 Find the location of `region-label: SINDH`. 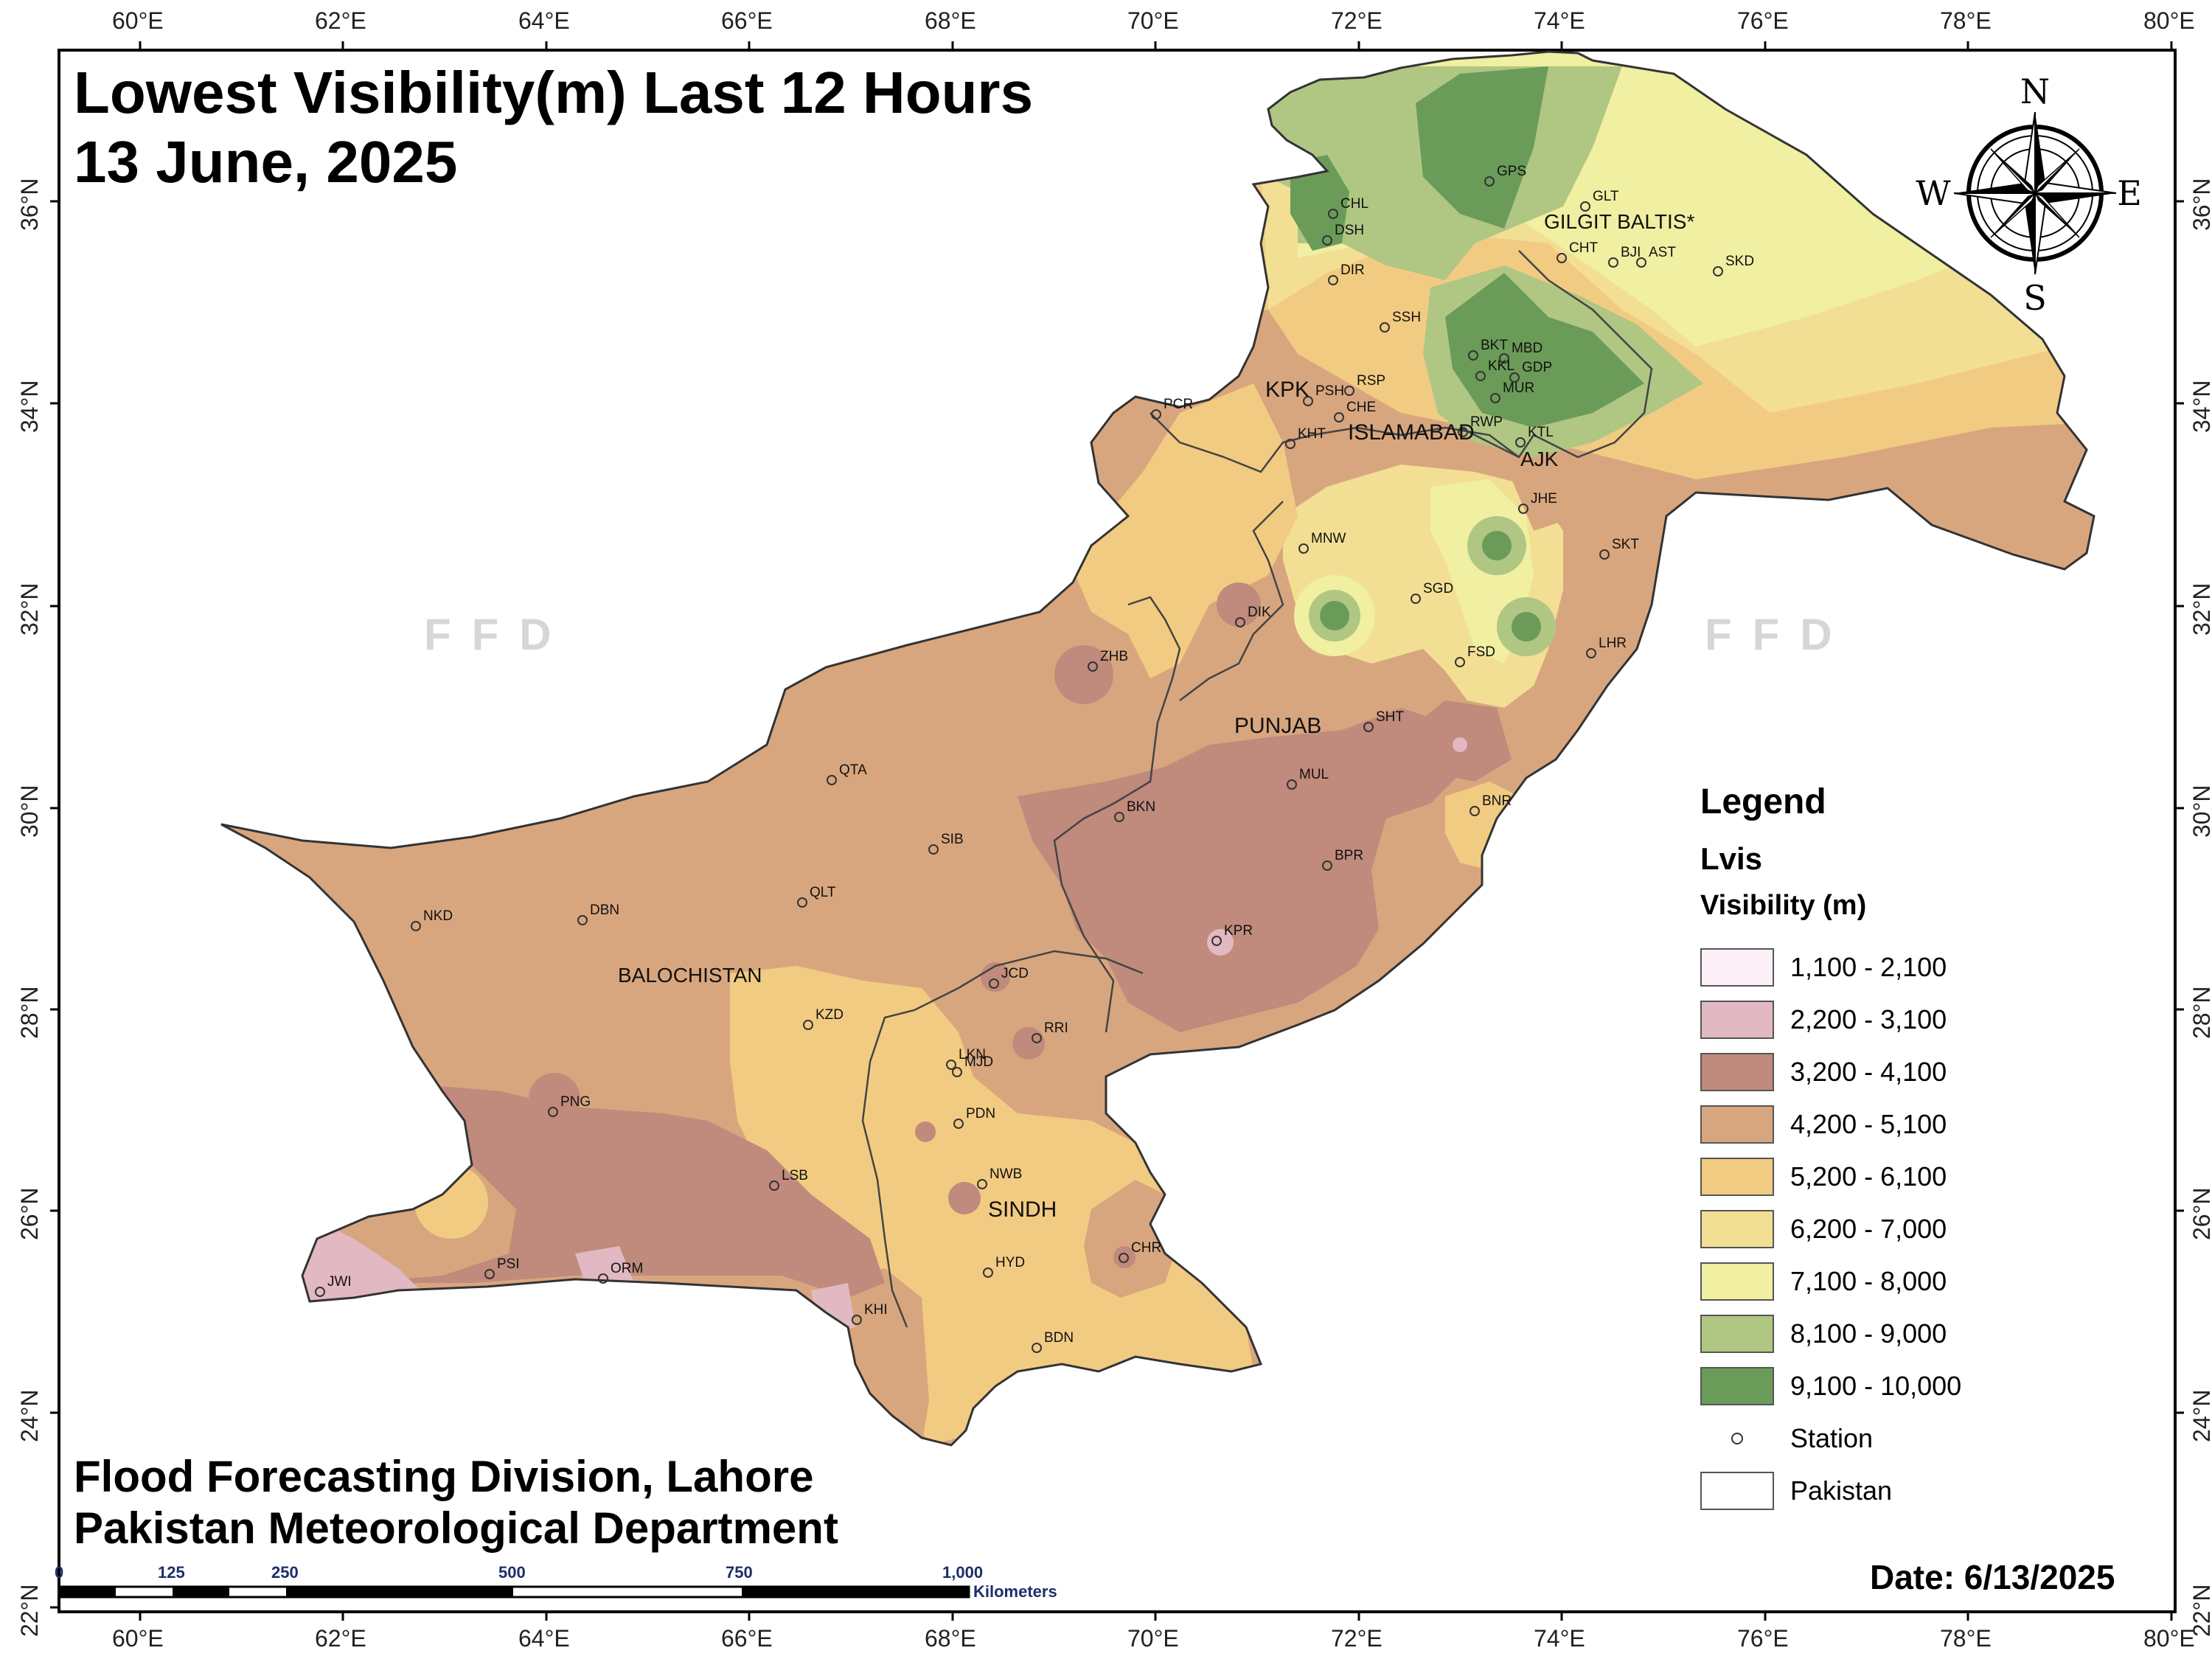

region-label: SINDH is located at coordinates (1022, 1209).